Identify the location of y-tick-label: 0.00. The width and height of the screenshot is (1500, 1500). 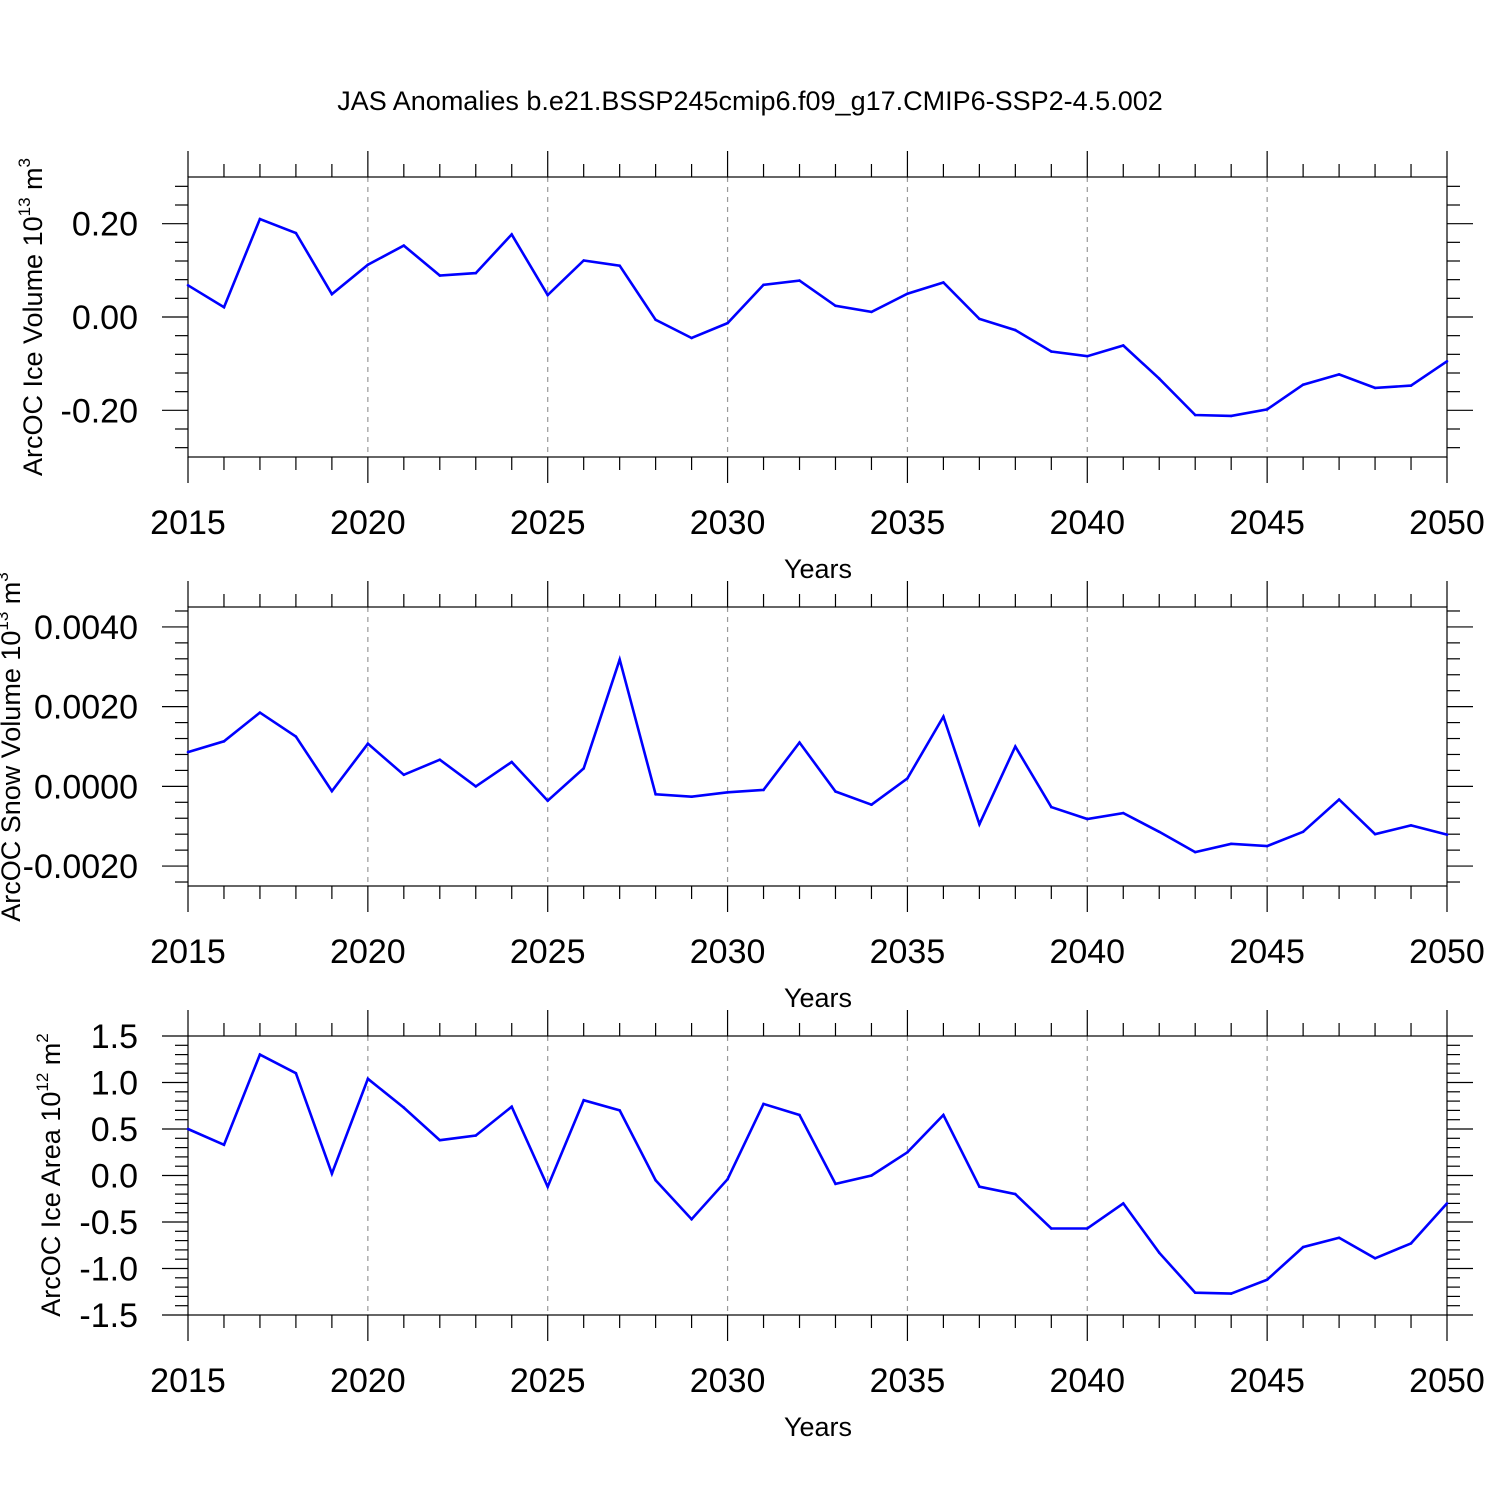
(105, 318).